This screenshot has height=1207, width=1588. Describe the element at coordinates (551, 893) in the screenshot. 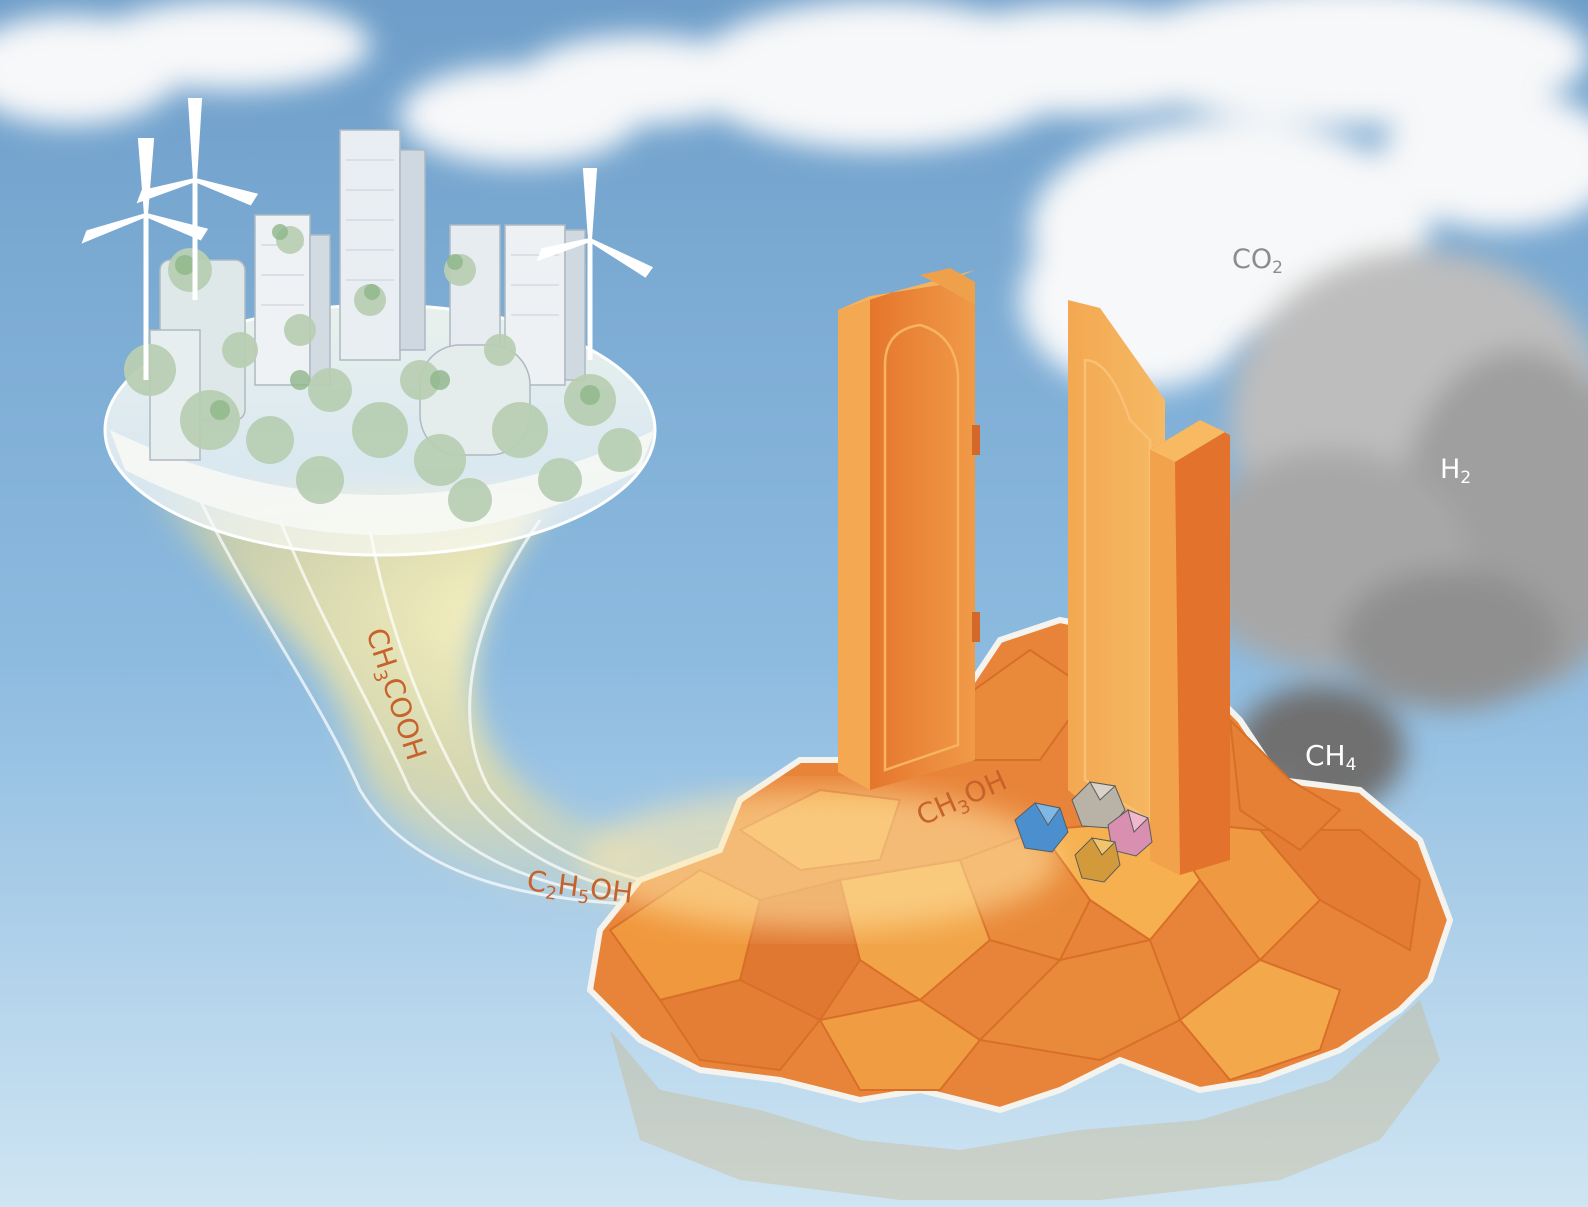

I see `c2h5oh-sub1: 2` at that location.